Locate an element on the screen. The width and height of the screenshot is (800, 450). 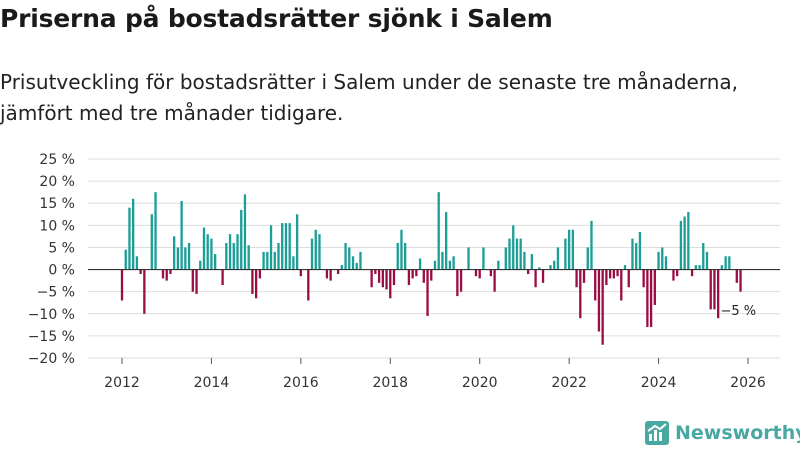
x-tick-label: 2014 is located at coordinates (212, 383).